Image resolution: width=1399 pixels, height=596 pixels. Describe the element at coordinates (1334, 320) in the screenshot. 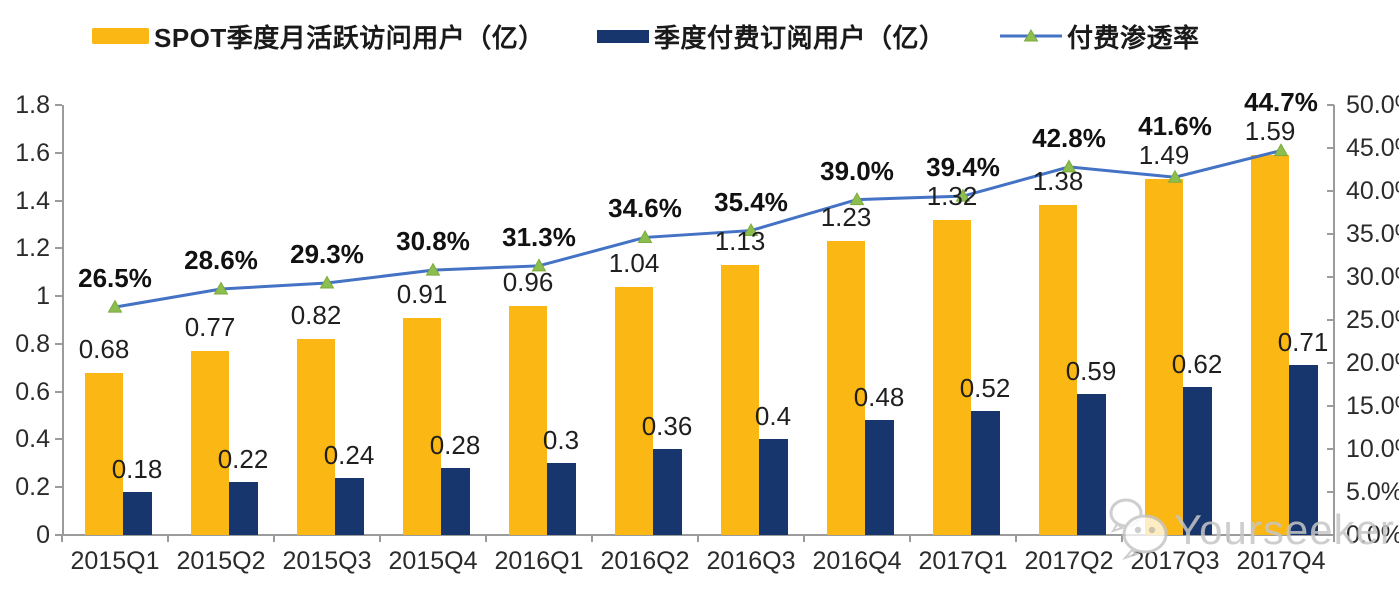

I see `right-y-axis-line` at that location.